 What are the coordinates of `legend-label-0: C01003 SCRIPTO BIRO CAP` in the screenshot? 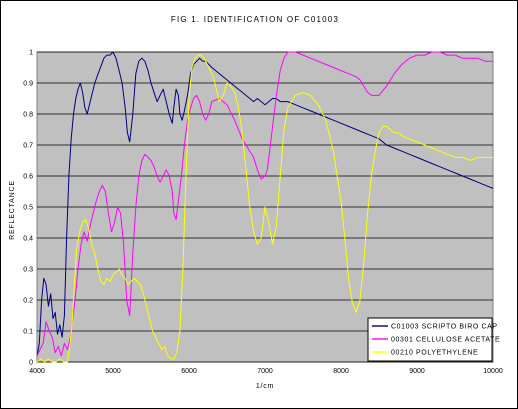 It's located at (444, 327).